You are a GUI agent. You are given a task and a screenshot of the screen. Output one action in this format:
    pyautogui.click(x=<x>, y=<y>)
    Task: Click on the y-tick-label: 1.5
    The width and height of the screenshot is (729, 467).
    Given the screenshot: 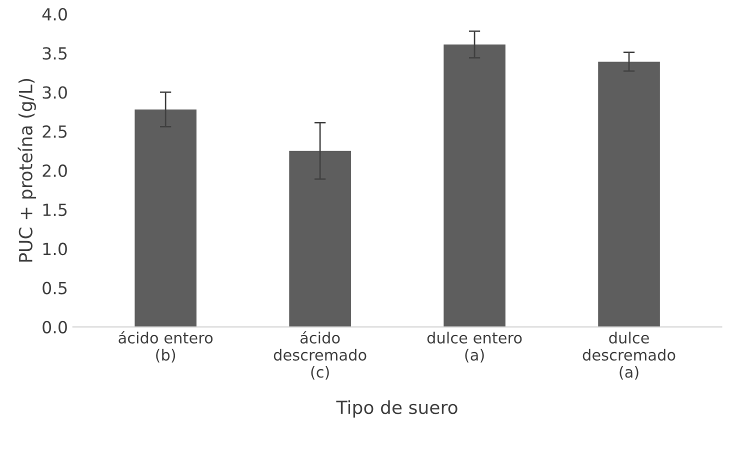 What is the action you would take?
    pyautogui.click(x=55, y=210)
    